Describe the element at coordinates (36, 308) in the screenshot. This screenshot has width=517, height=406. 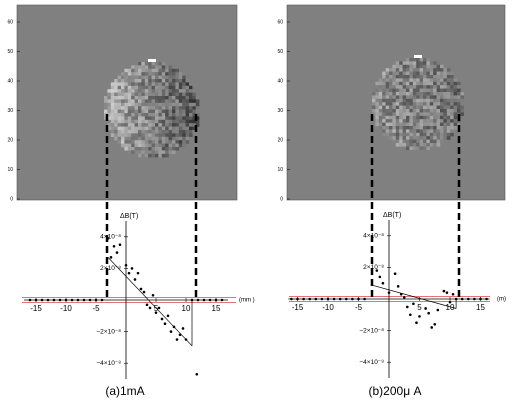
I see `x-tick-label: -15` at that location.